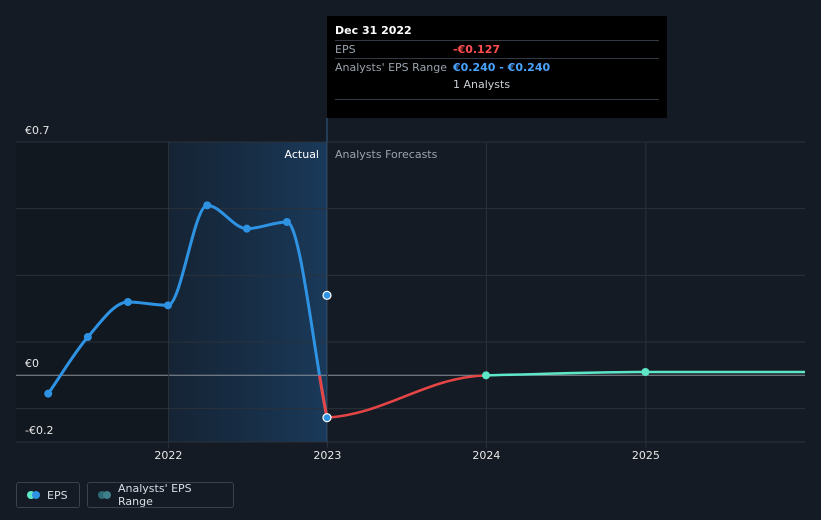 The image size is (821, 520). I want to click on tooltip-divider, so click(497, 105).